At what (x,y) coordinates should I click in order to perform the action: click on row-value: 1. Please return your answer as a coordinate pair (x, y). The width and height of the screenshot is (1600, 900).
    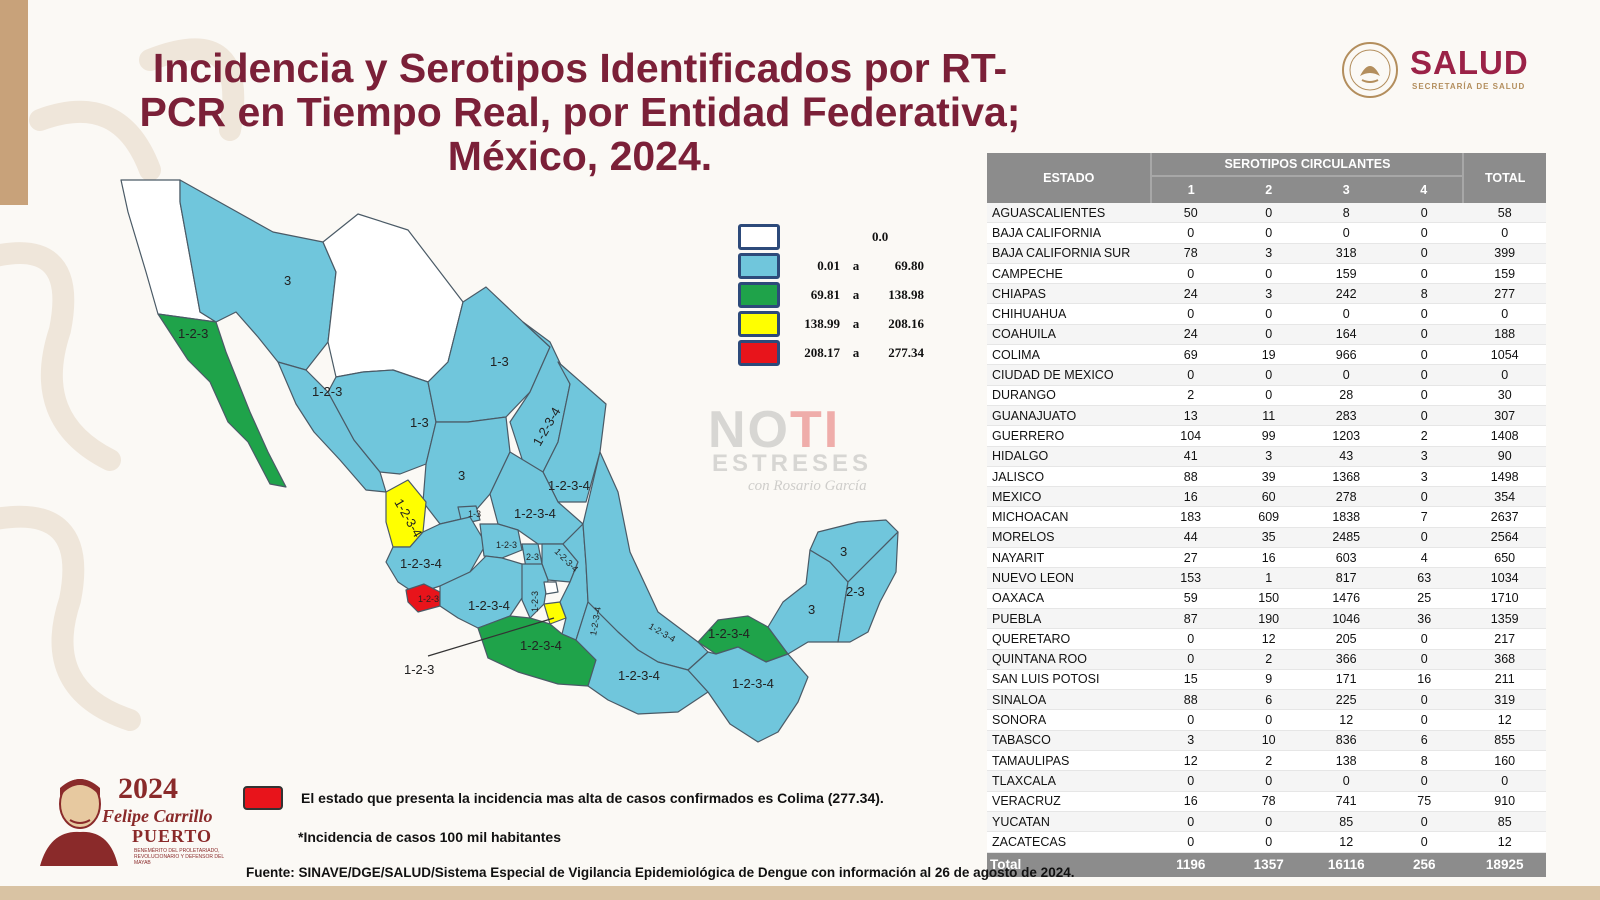
    Looking at the image, I should click on (1268, 578).